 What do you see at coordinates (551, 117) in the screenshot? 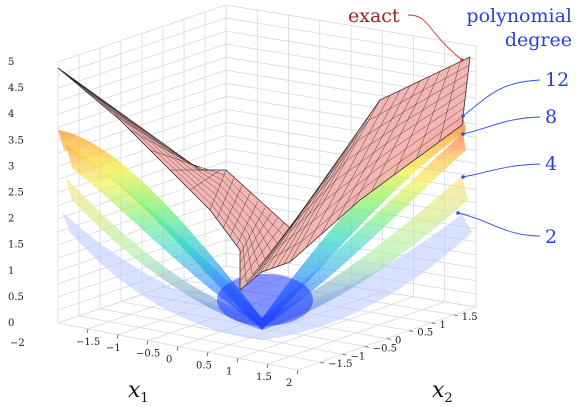
I see `degree-label-8: 8` at bounding box center [551, 117].